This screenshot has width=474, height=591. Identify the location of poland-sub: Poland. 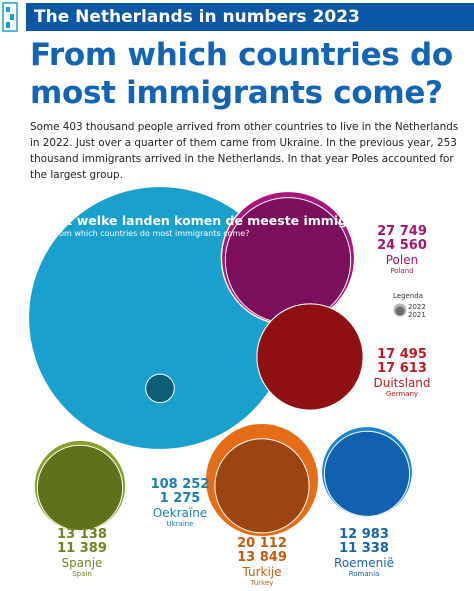
(402, 271).